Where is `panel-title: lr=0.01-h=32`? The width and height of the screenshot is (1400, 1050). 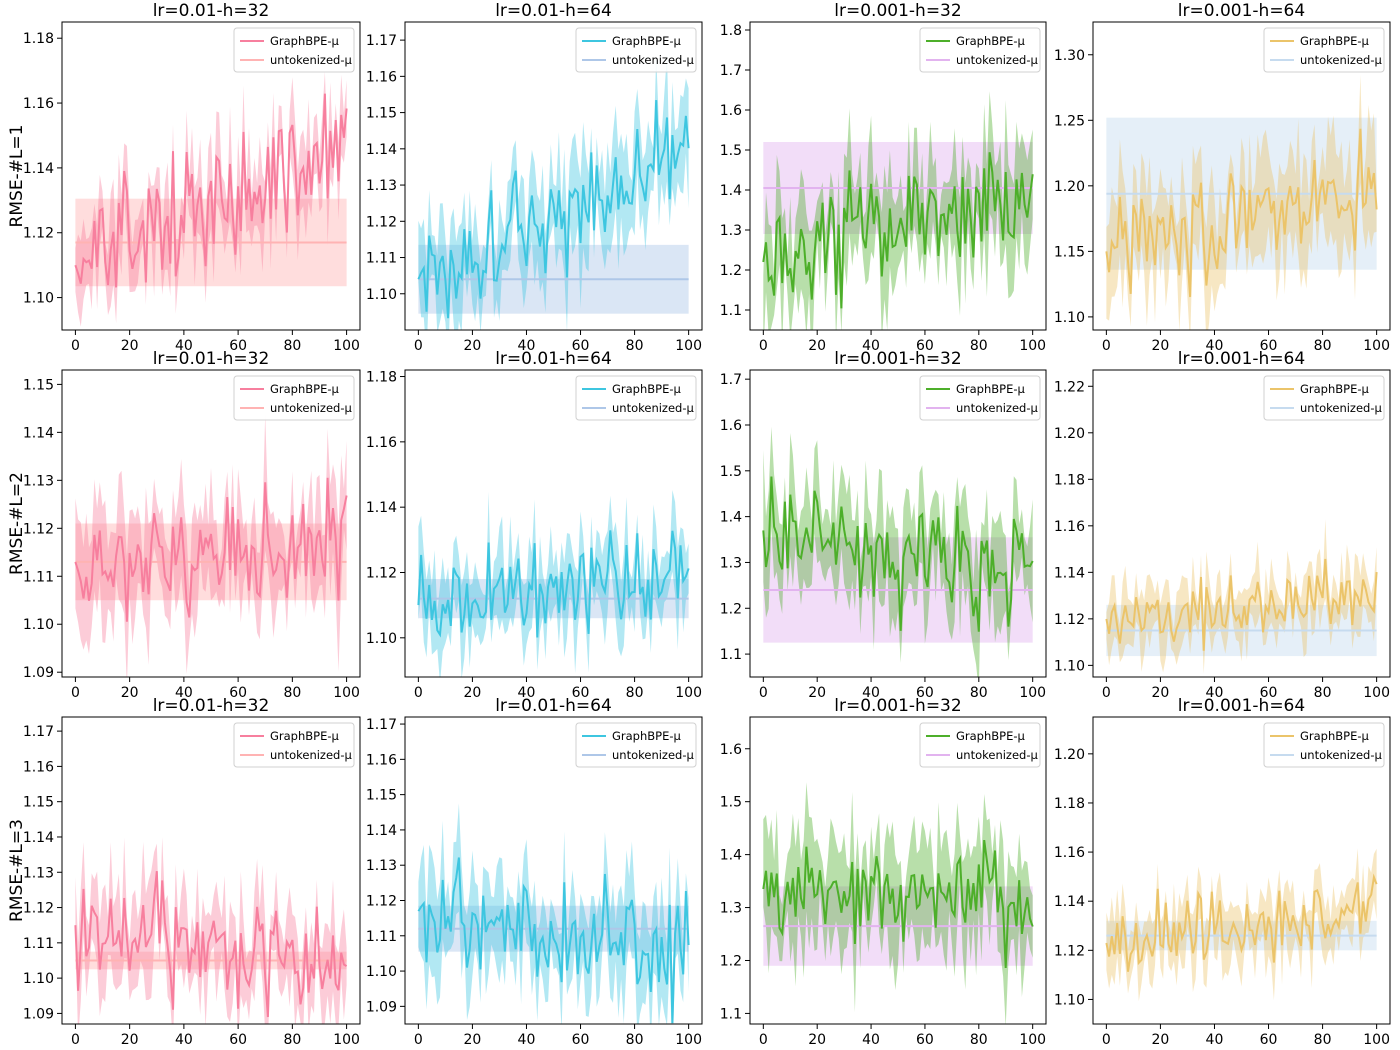 panel-title: lr=0.01-h=32 is located at coordinates (211, 359).